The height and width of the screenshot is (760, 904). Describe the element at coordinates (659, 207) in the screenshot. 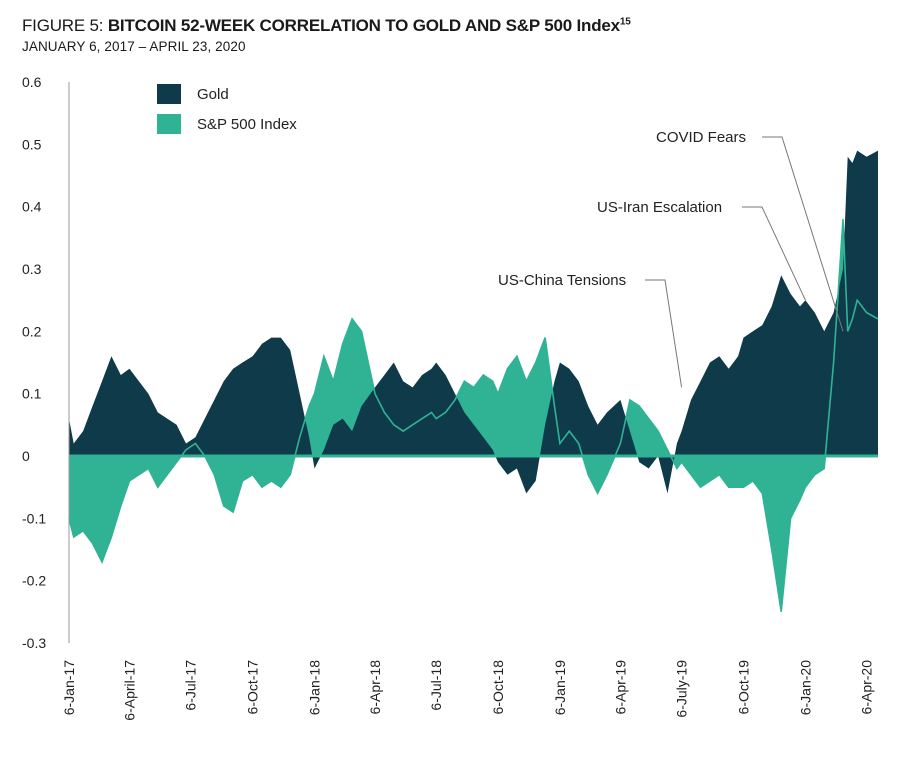

I see `annotation-label: US-Iran Escalation` at that location.